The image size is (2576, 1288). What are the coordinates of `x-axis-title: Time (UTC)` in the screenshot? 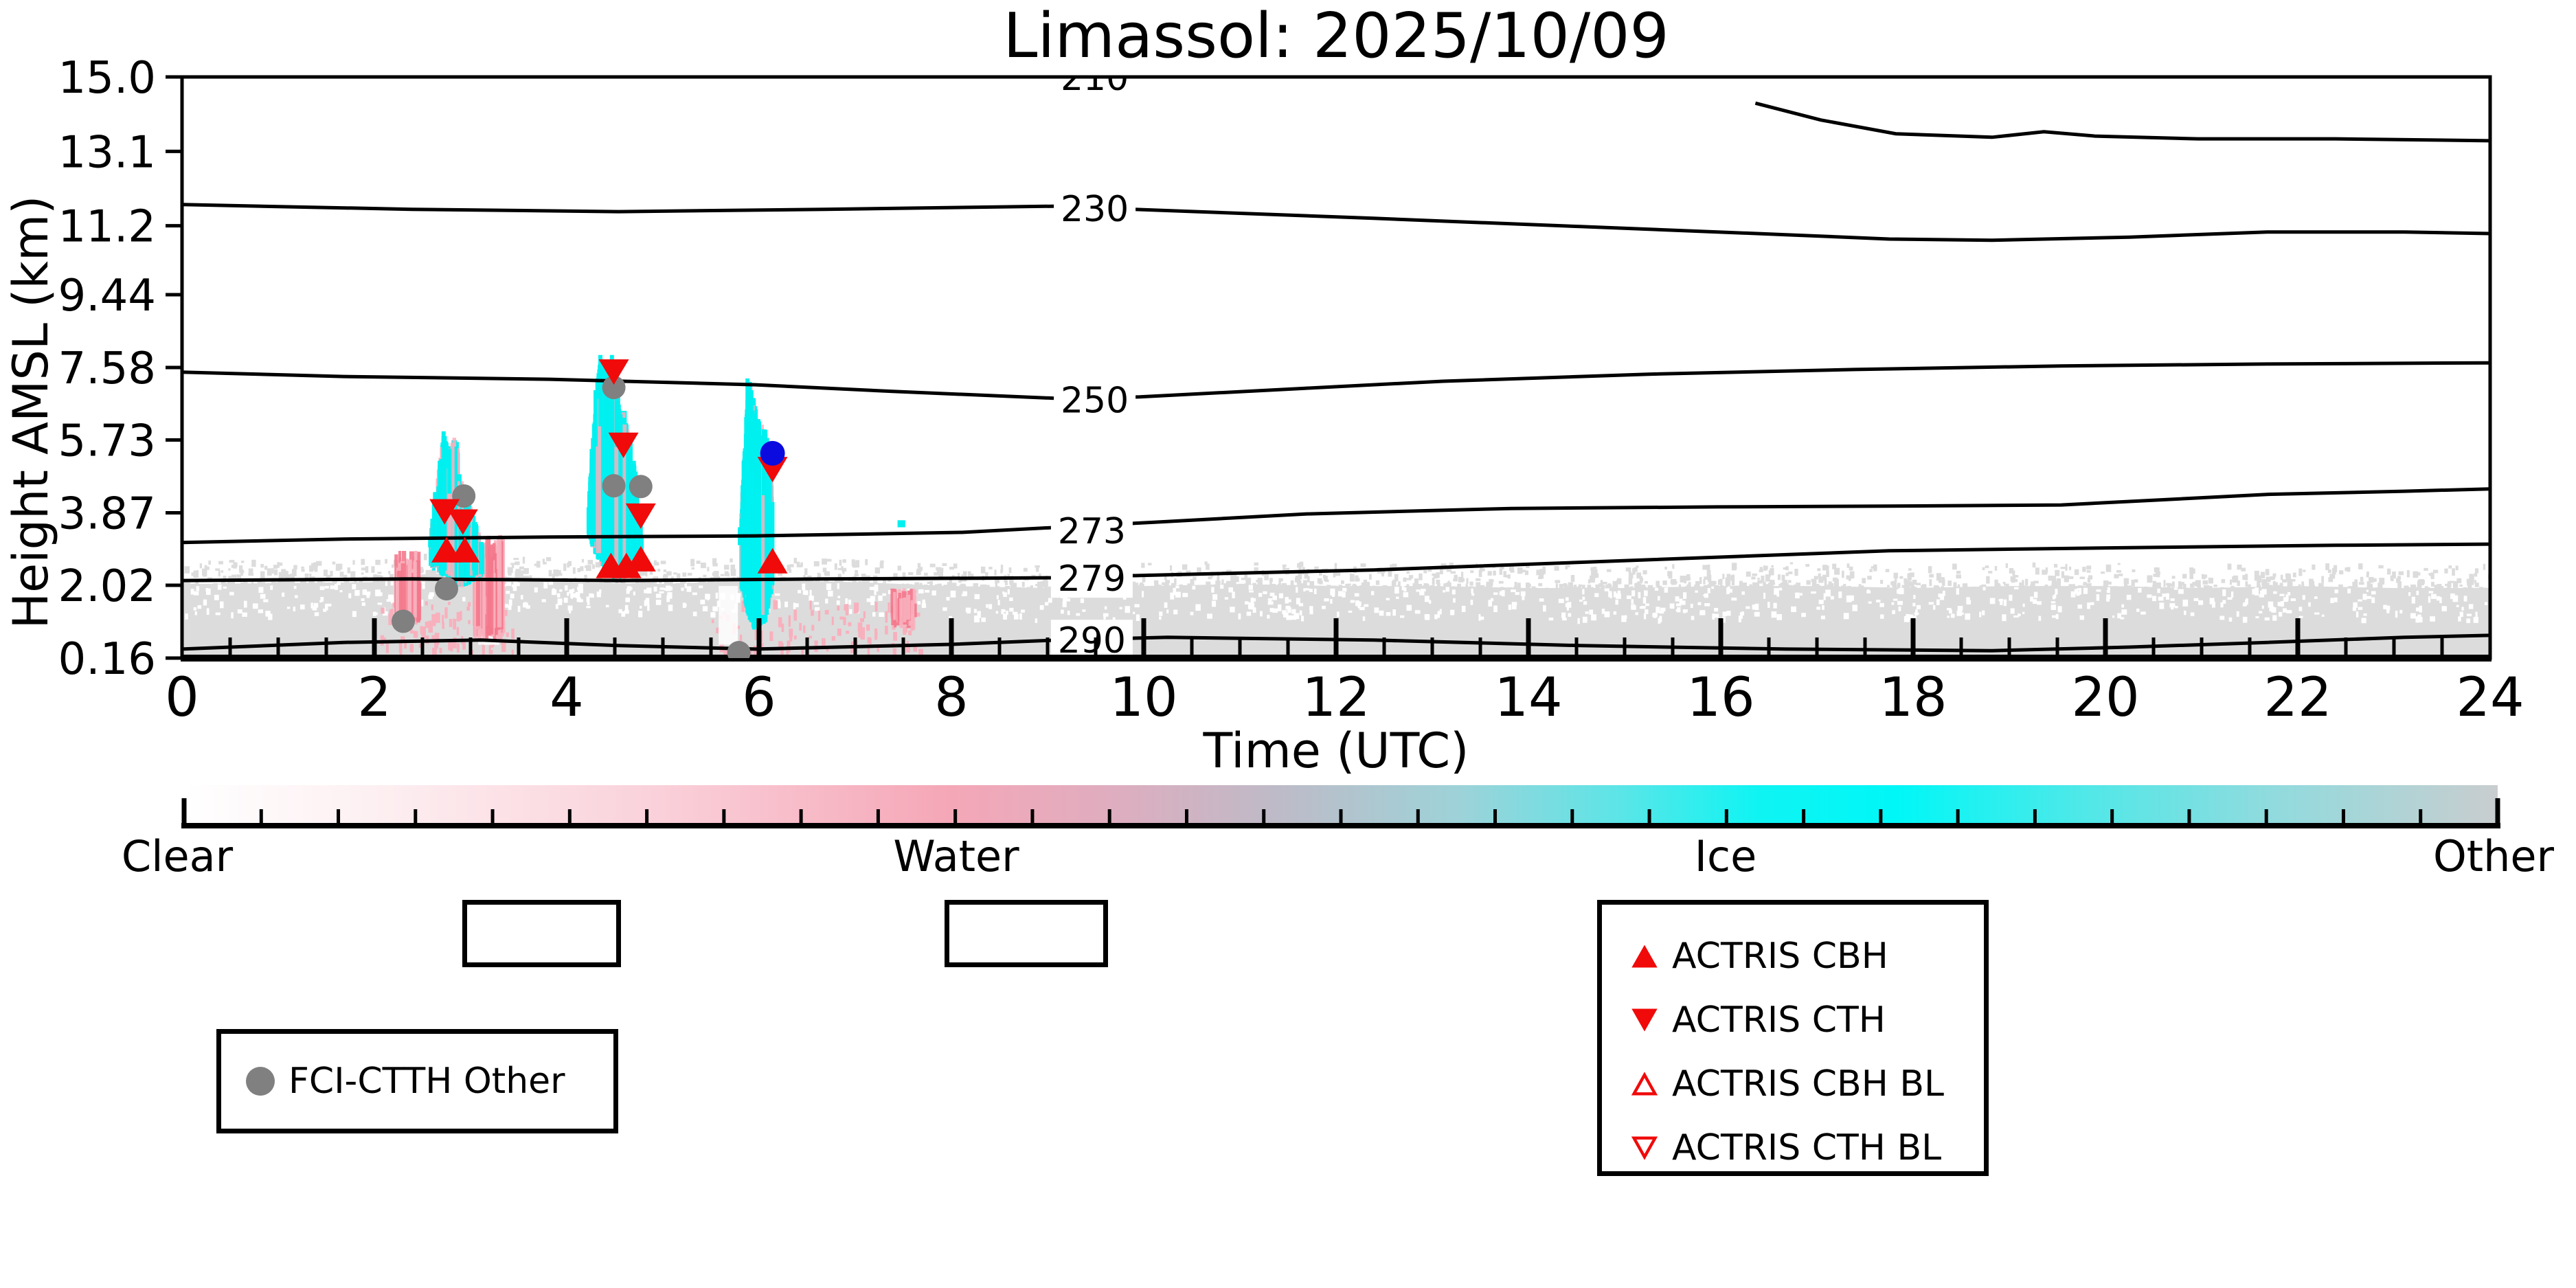 It's located at (1336, 751).